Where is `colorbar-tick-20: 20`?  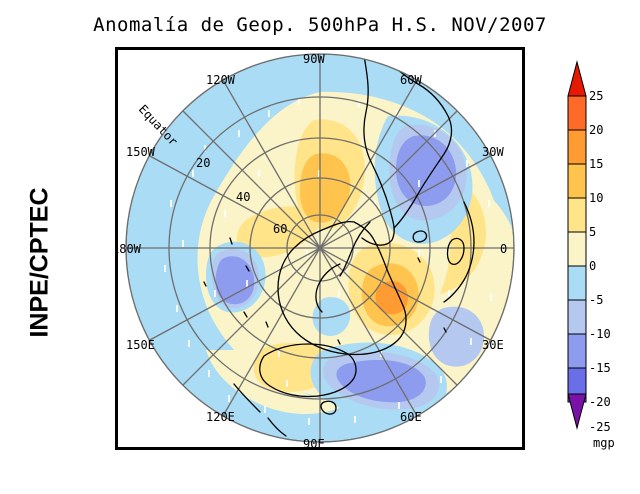 colorbar-tick-20: 20 is located at coordinates (596, 130).